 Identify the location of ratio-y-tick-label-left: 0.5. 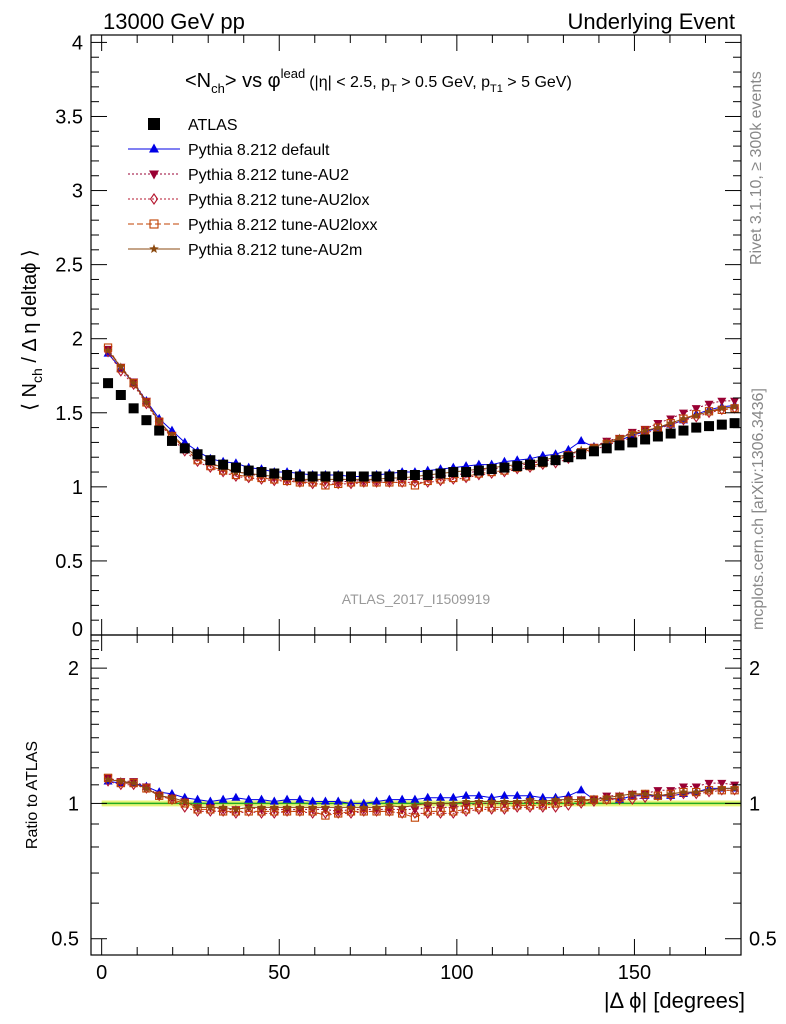
(65, 940).